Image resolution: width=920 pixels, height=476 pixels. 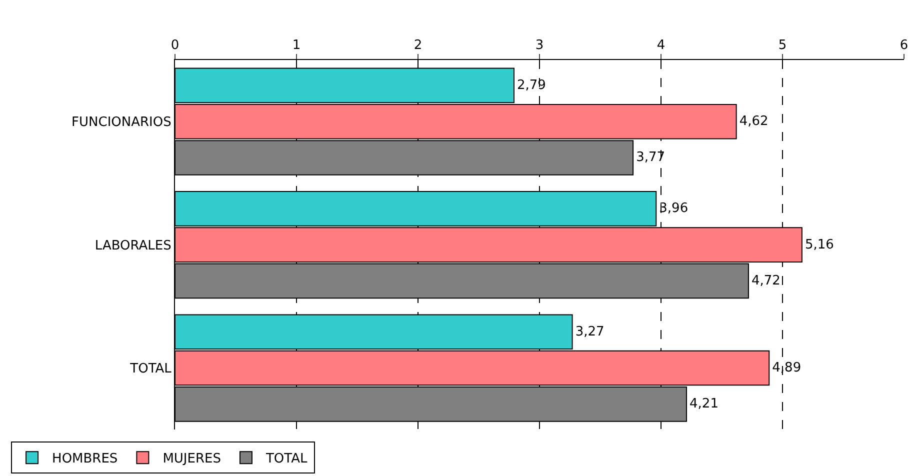 What do you see at coordinates (175, 45) in the screenshot?
I see `x-tick-label: 0` at bounding box center [175, 45].